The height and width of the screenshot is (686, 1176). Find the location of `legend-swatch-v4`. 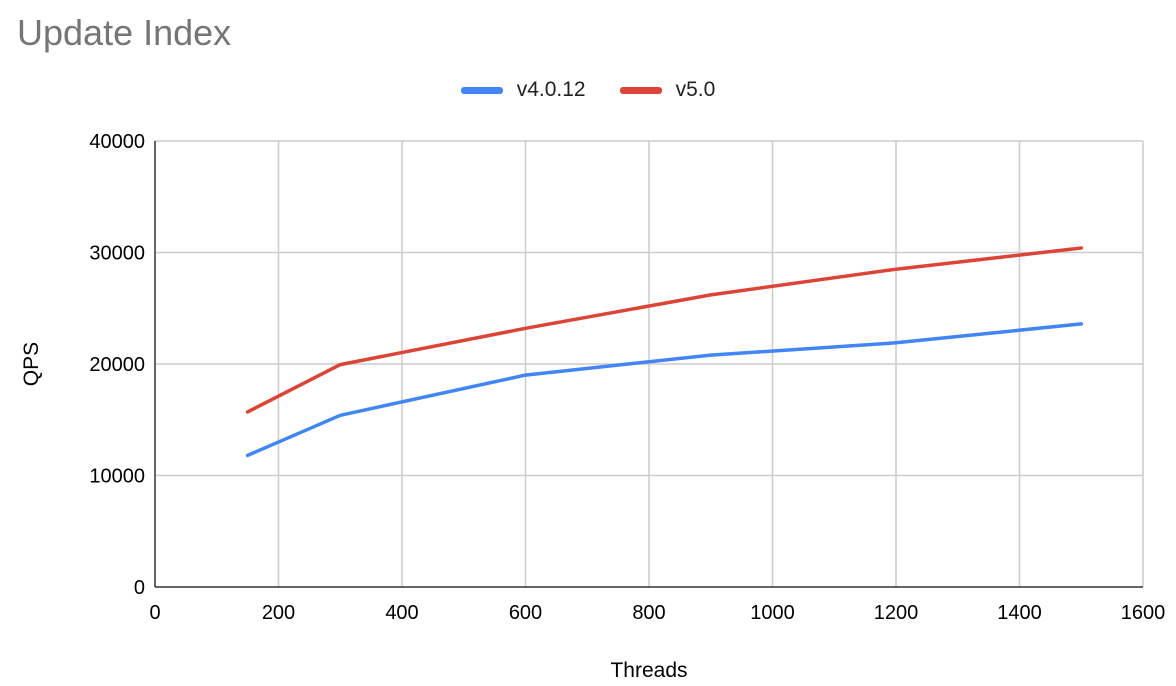

legend-swatch-v4 is located at coordinates (481, 90).